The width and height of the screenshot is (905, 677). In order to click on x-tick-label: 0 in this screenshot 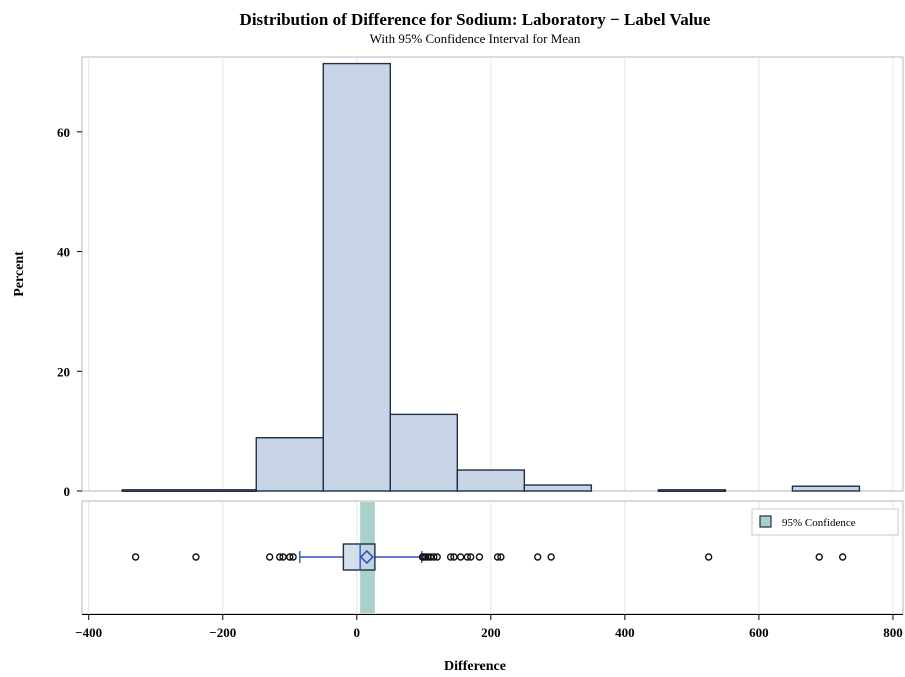, I will do `click(357, 632)`.